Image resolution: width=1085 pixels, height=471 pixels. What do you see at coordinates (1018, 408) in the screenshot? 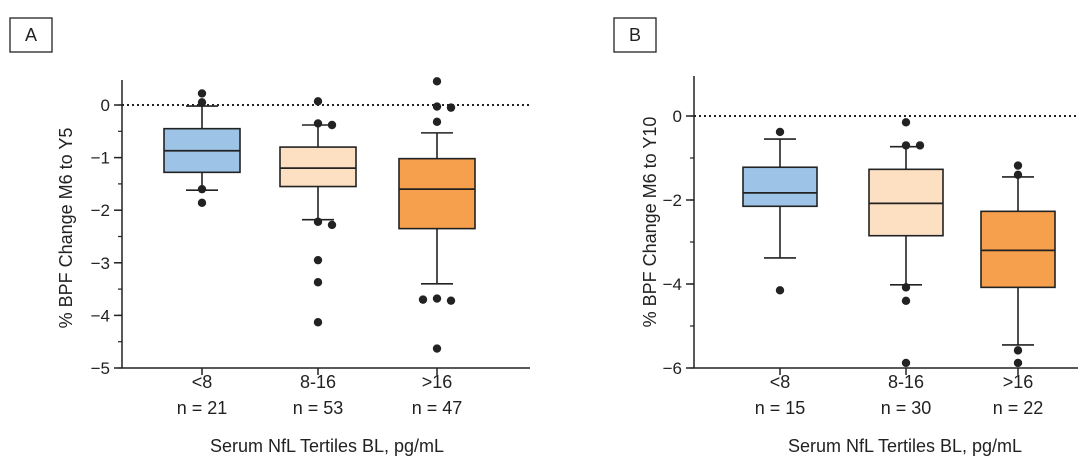
I see `x-category-n-label: n = 22` at bounding box center [1018, 408].